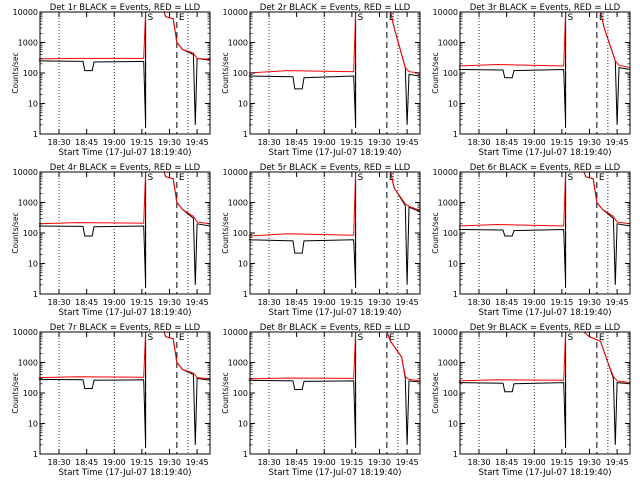  I want to click on panel-title: Det 5r BLACK = Events, RED = LLD, so click(335, 168).